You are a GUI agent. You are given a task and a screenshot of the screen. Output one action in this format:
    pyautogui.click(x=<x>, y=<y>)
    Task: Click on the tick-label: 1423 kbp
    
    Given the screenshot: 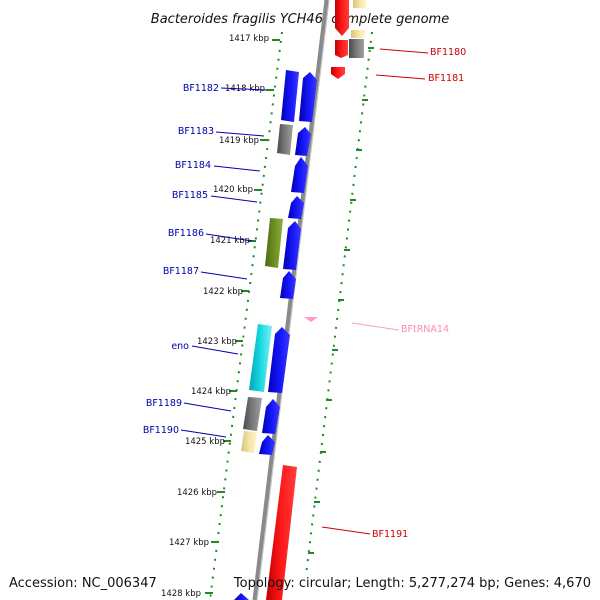 What is the action you would take?
    pyautogui.click(x=217, y=342)
    